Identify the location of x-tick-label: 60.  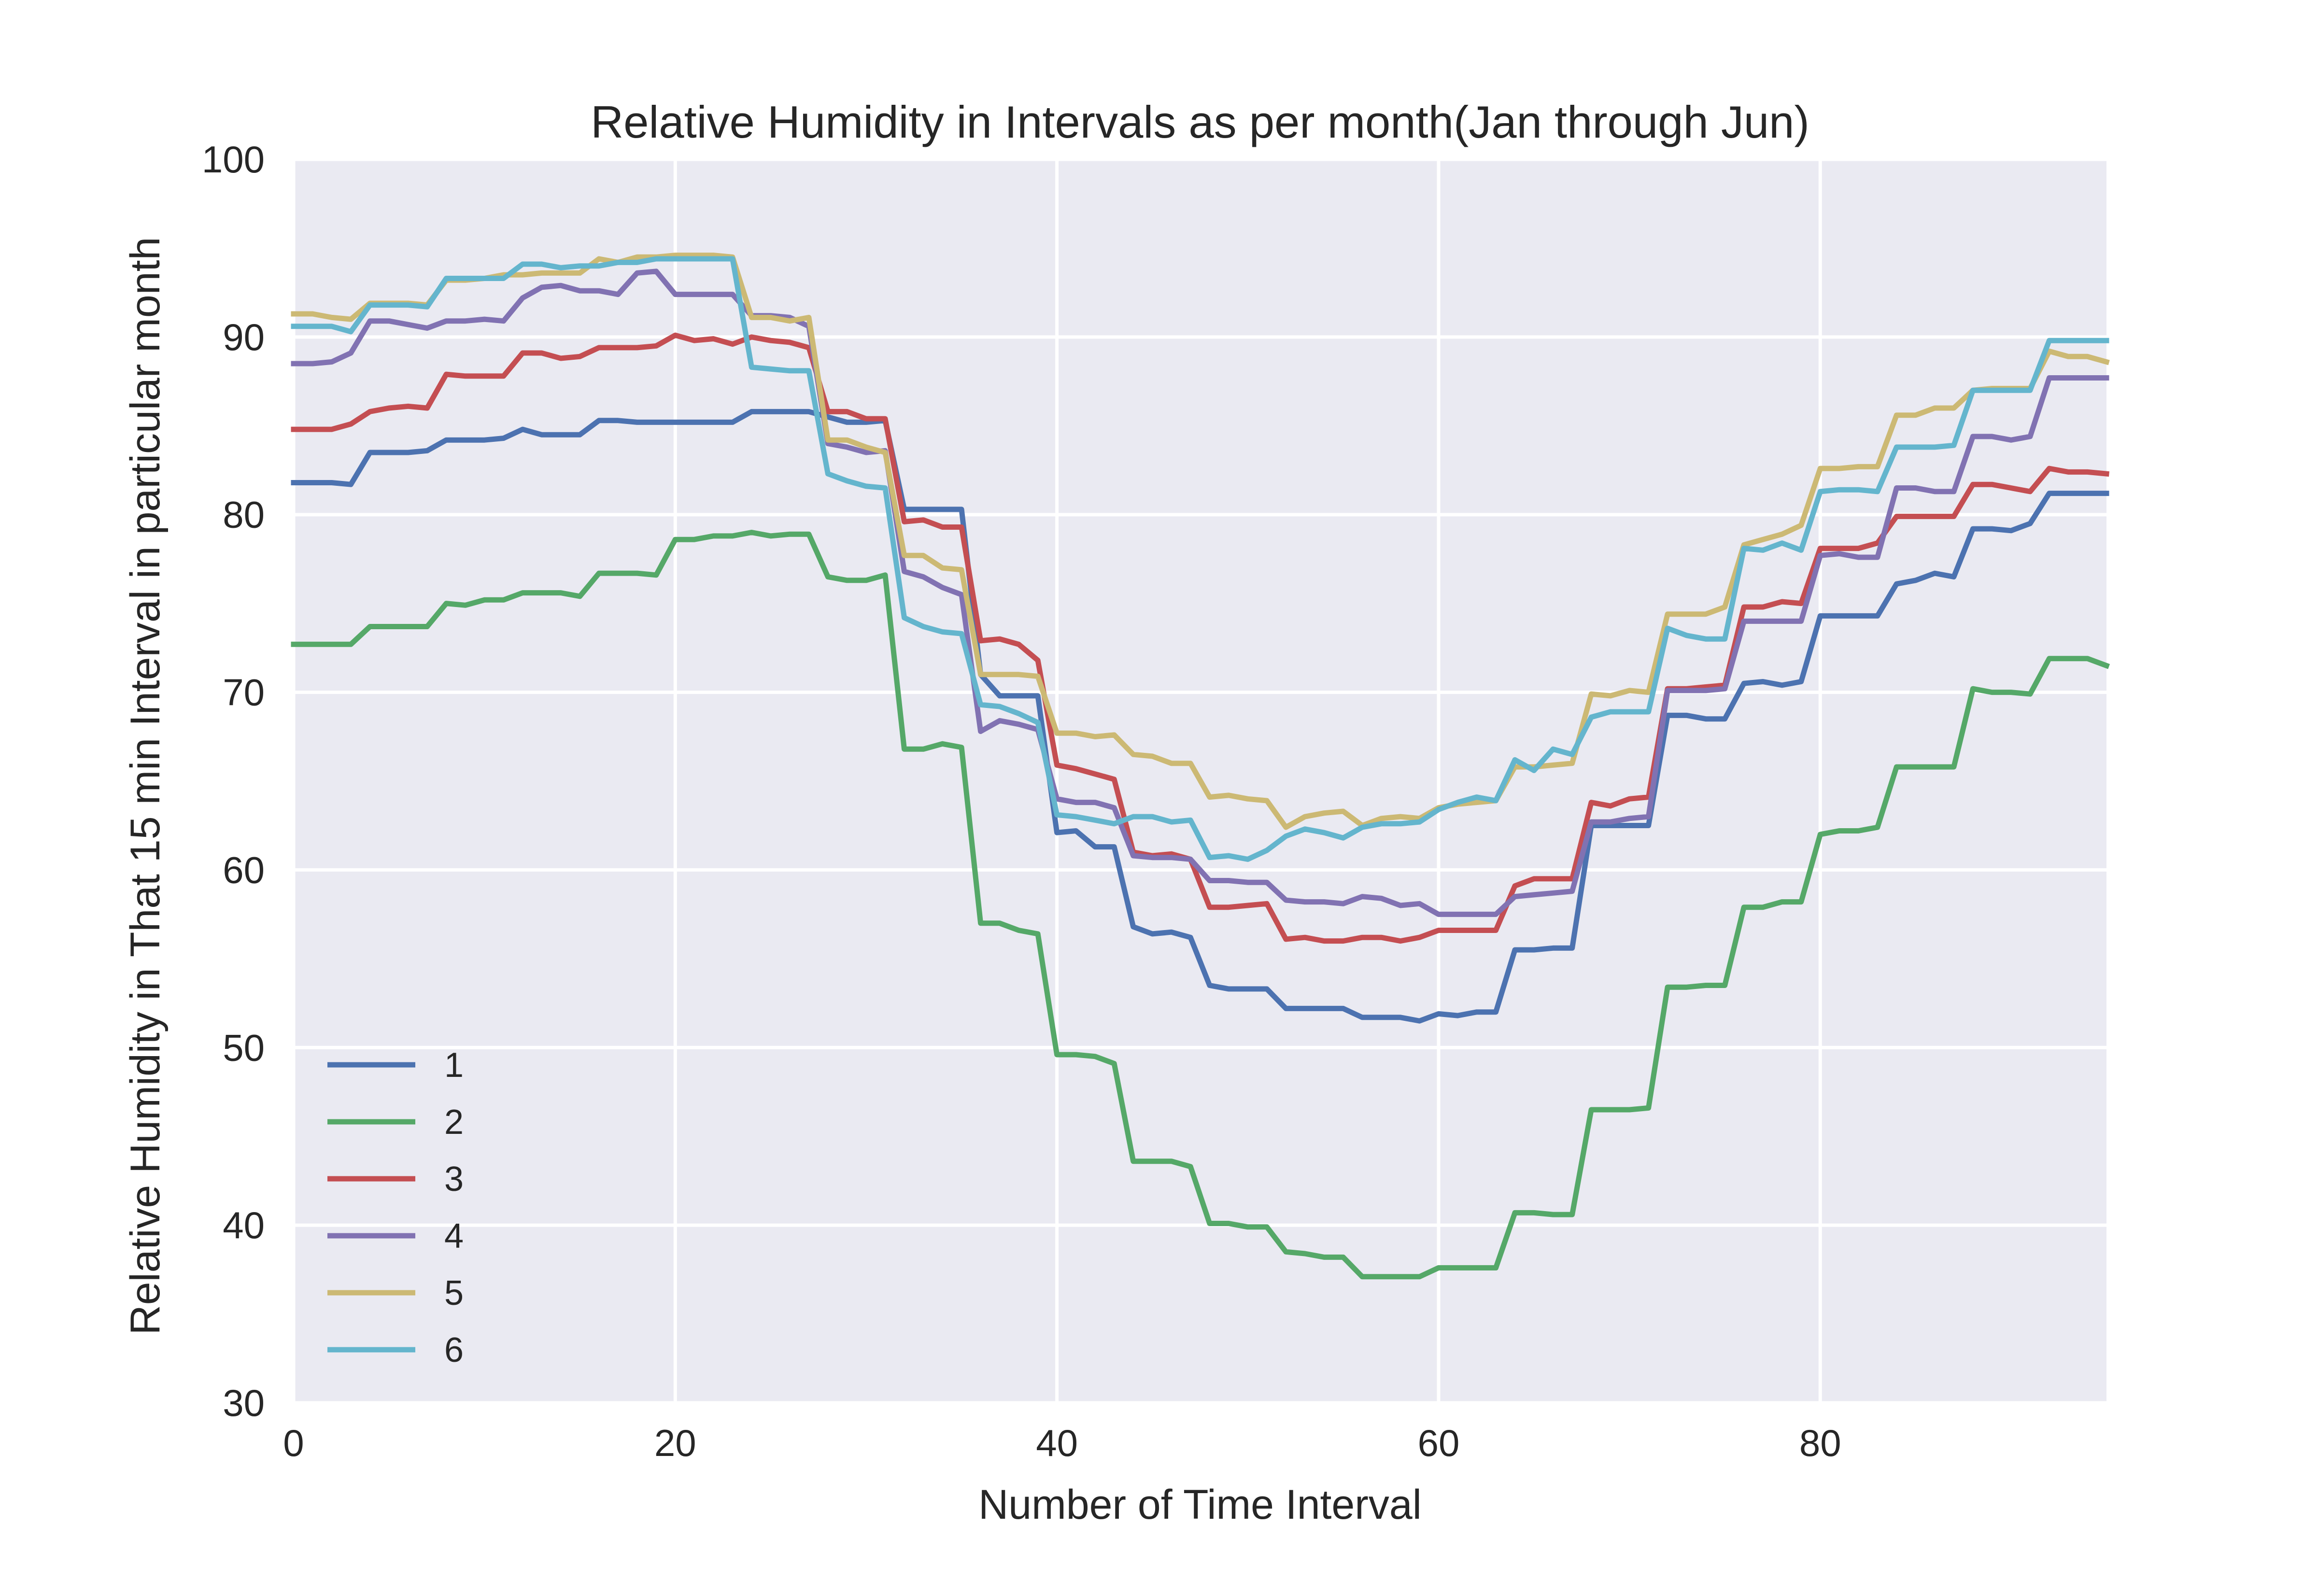
(1439, 1443).